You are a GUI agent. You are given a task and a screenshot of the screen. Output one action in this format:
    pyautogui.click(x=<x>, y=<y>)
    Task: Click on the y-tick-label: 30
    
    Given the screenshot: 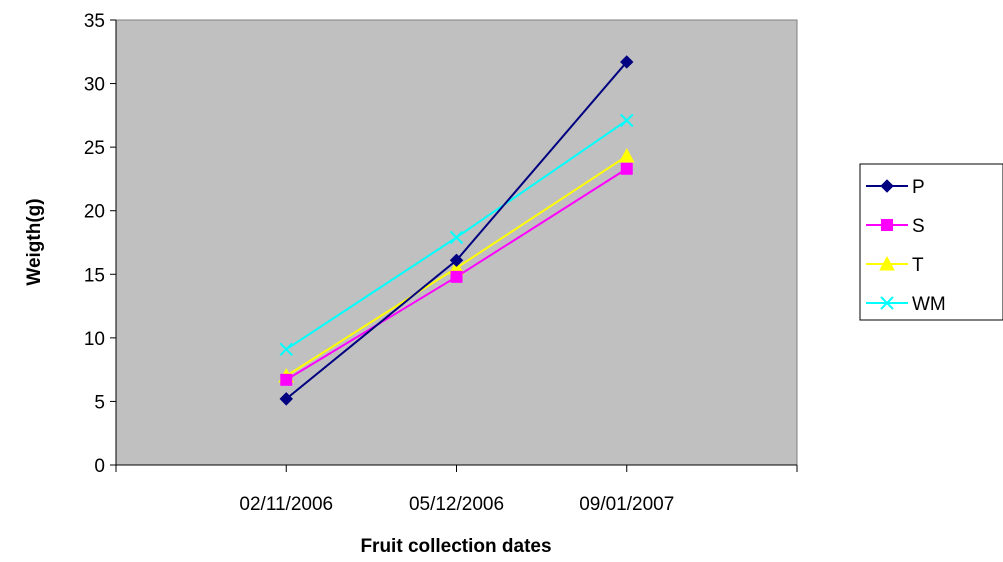 What is the action you would take?
    pyautogui.click(x=94, y=85)
    